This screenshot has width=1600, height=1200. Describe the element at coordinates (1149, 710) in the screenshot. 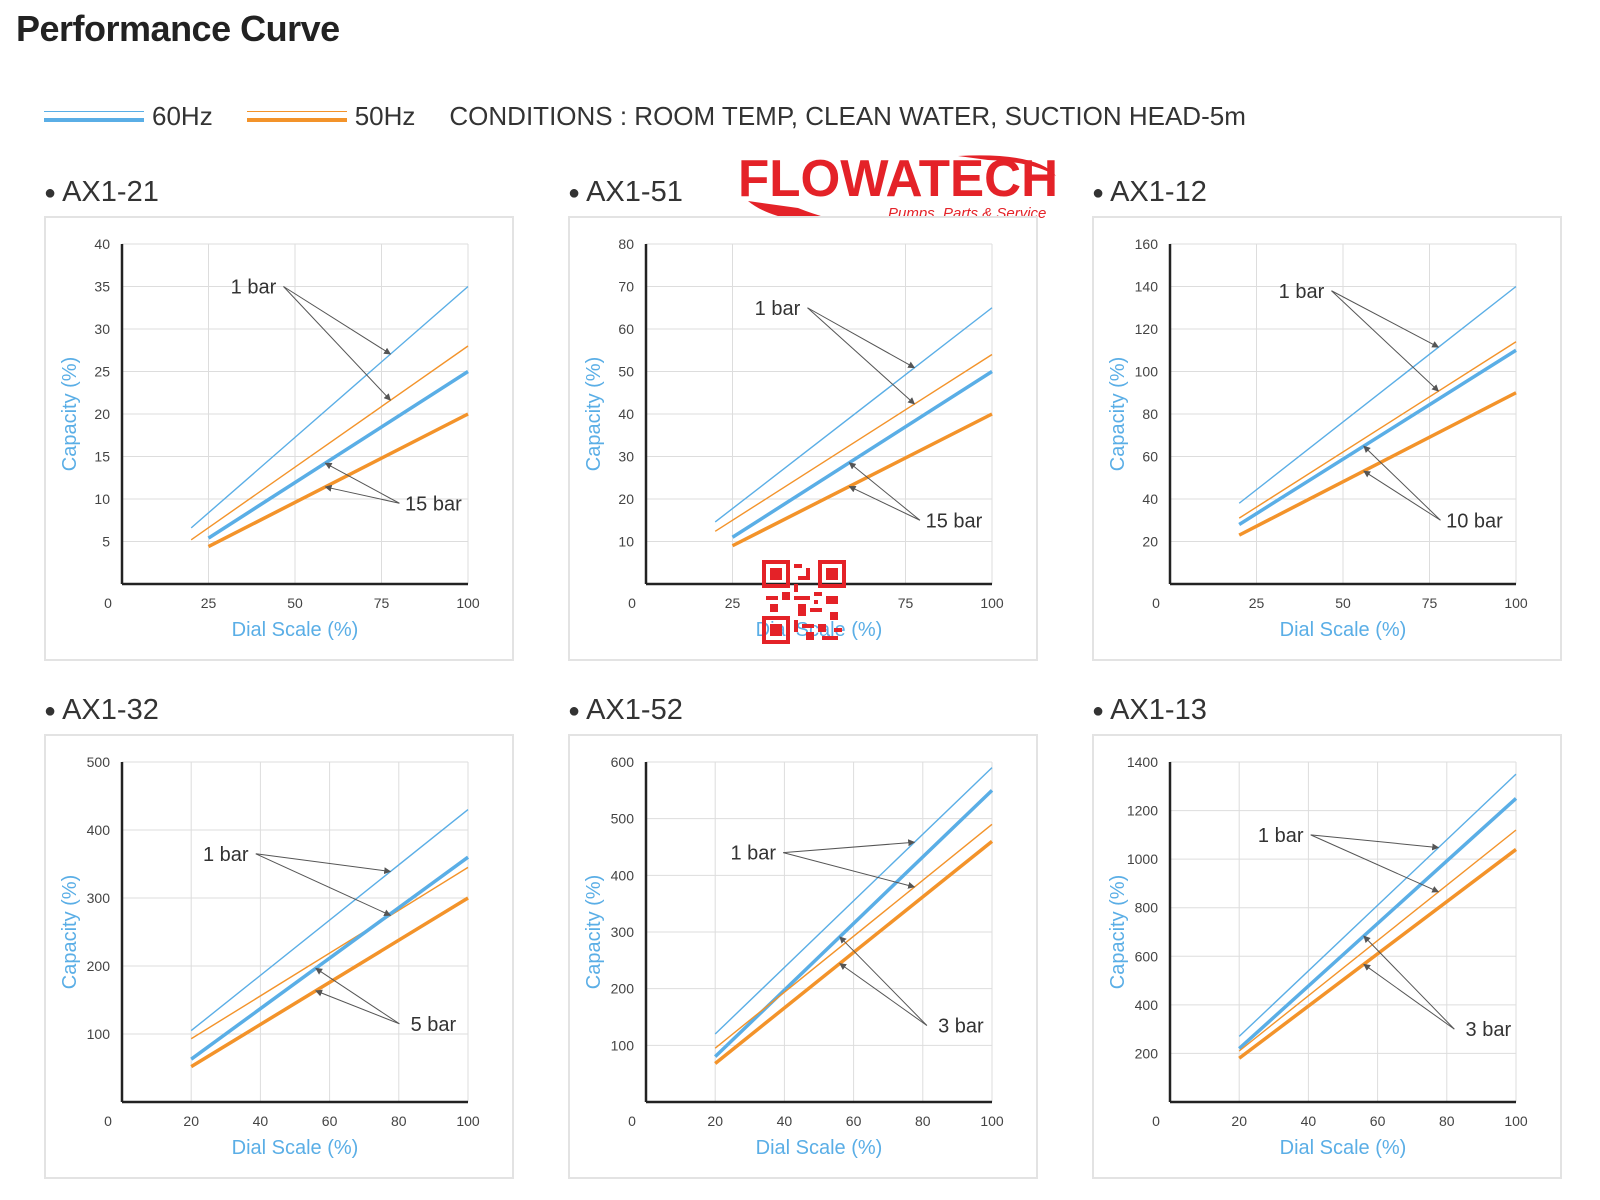

I see `panel-title-ax1-13: ● AX1-13` at that location.